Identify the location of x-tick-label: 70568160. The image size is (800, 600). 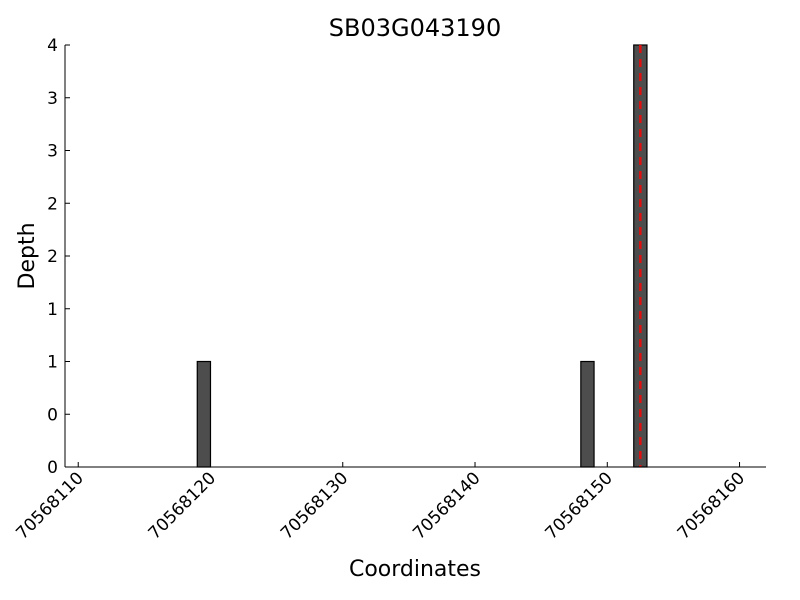
(711, 505).